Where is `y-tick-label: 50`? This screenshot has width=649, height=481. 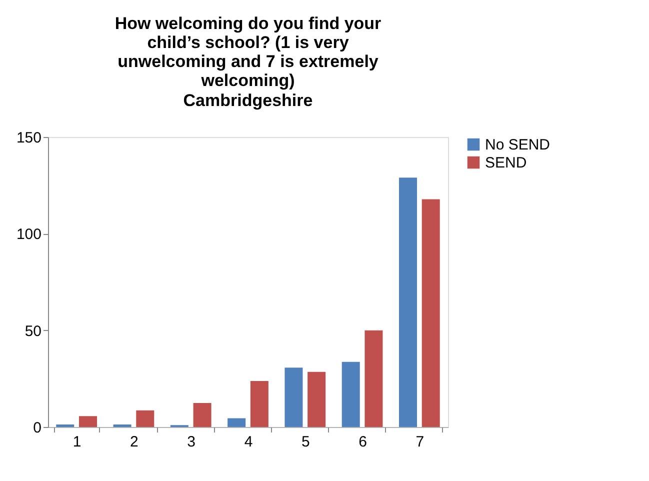
y-tick-label: 50 is located at coordinates (33, 331).